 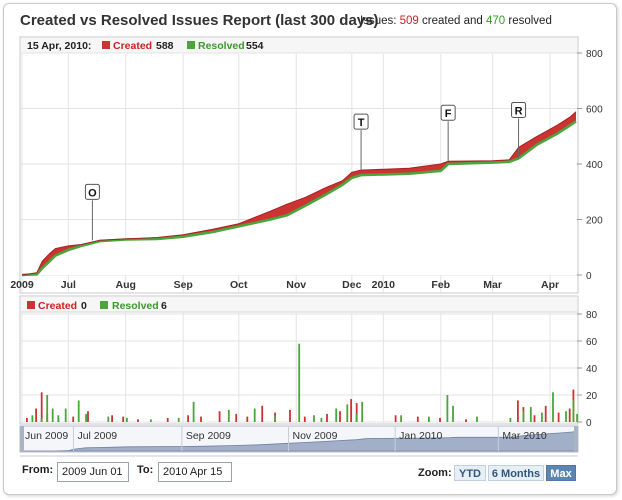 What do you see at coordinates (594, 221) in the screenshot?
I see `main-y-tick-label: 200` at bounding box center [594, 221].